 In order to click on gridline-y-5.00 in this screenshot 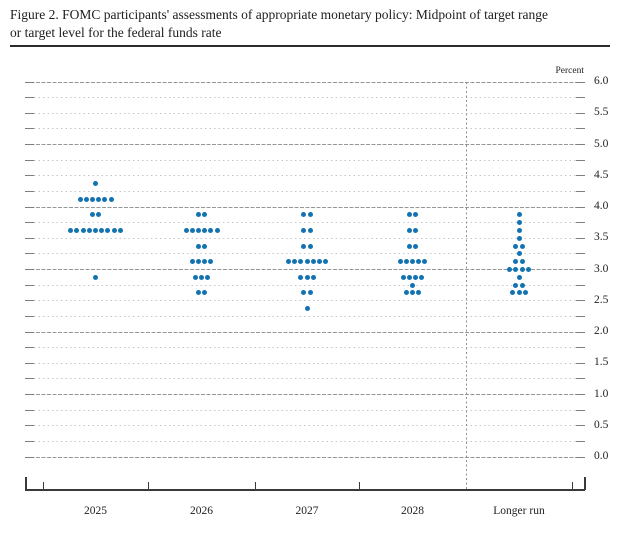, I will do `click(305, 144)`.